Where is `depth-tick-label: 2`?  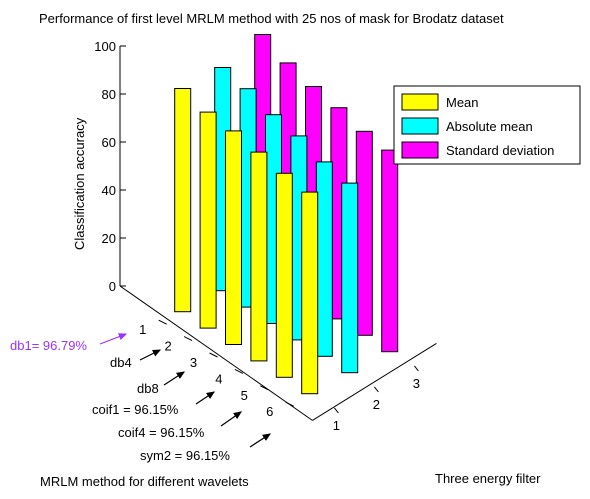
depth-tick-label: 2 is located at coordinates (376, 404).